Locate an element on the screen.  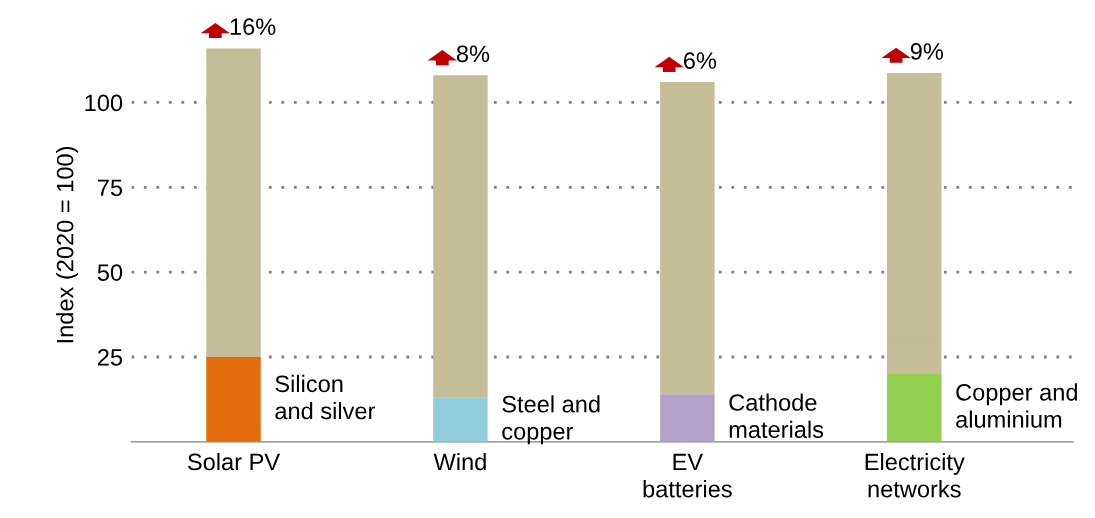
annotation: 6% is located at coordinates (700, 60).